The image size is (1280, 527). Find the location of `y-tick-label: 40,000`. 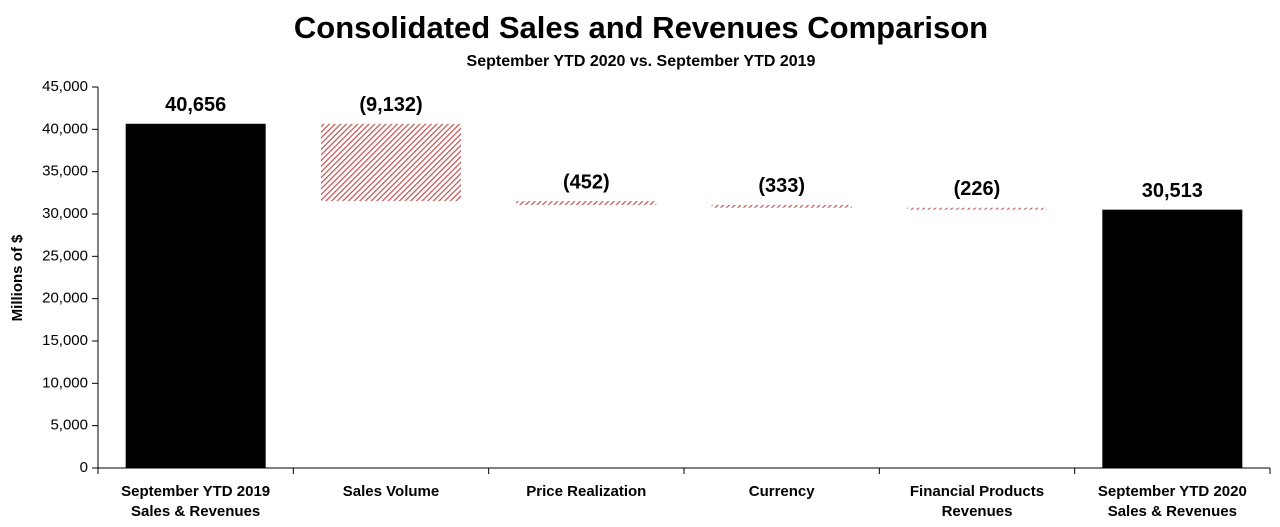

y-tick-label: 40,000 is located at coordinates (65, 128).